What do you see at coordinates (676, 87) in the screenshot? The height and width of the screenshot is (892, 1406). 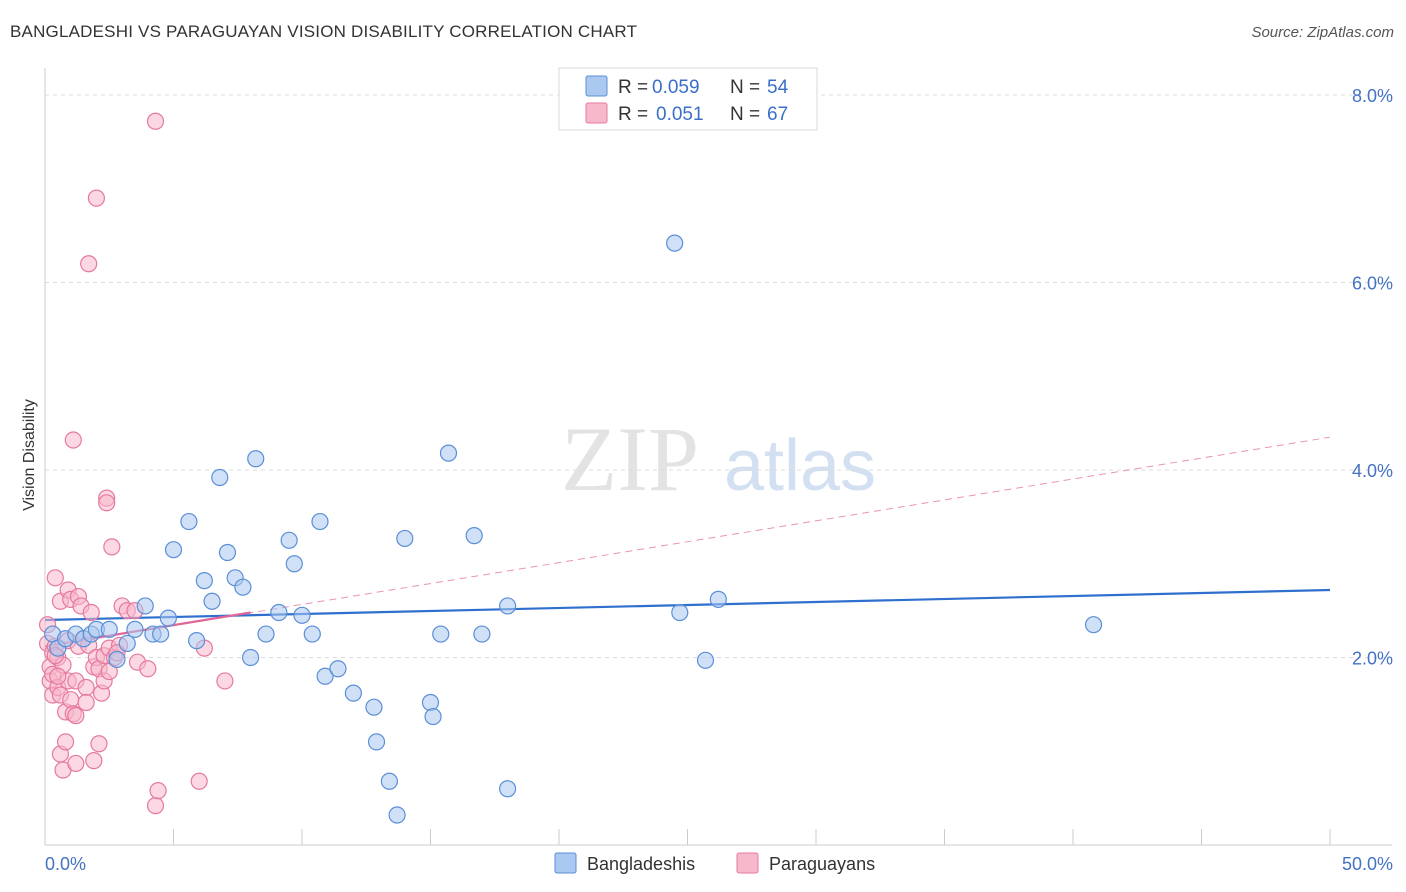 I see `legend-r-value-bangladeshis: 0.059` at bounding box center [676, 87].